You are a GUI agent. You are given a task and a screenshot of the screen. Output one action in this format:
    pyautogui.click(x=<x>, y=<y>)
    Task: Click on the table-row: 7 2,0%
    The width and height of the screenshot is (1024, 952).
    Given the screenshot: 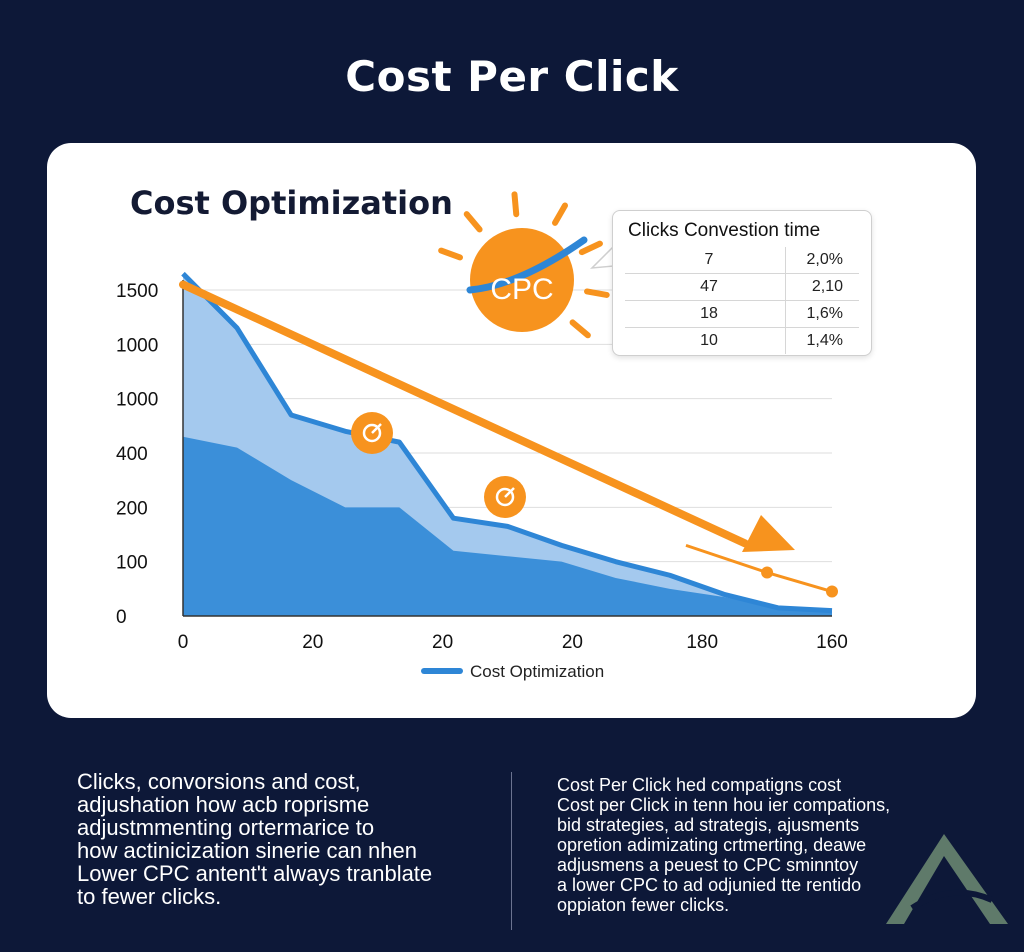 What is the action you would take?
    pyautogui.click(x=742, y=260)
    